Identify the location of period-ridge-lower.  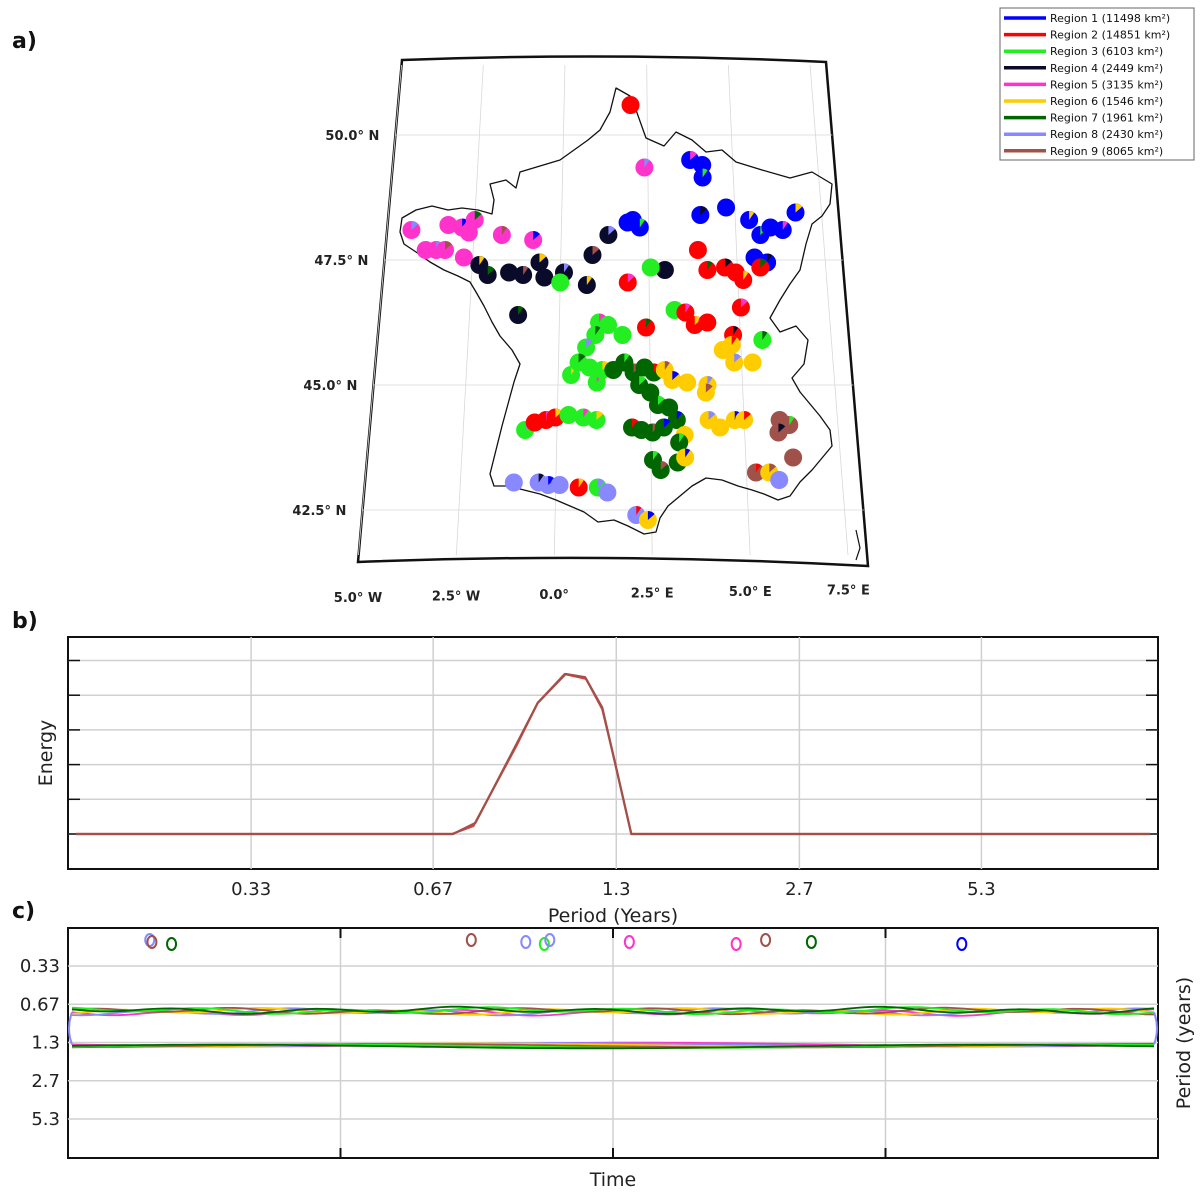
(613, 1046).